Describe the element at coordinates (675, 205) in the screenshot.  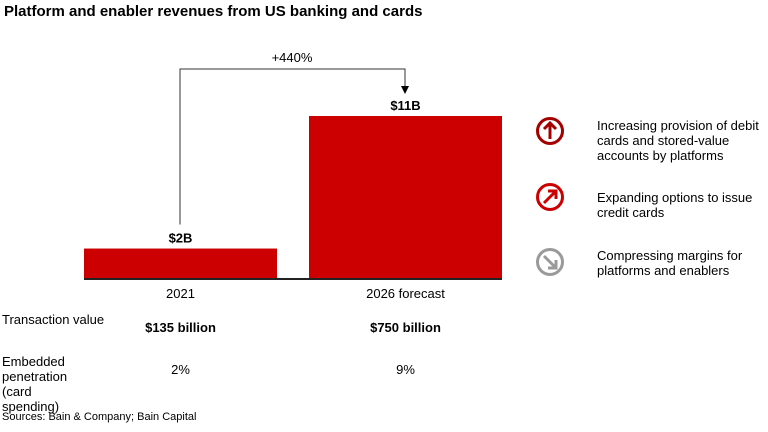
I see `legend-item-credit-cards: Expanding options to issue credit cards` at that location.